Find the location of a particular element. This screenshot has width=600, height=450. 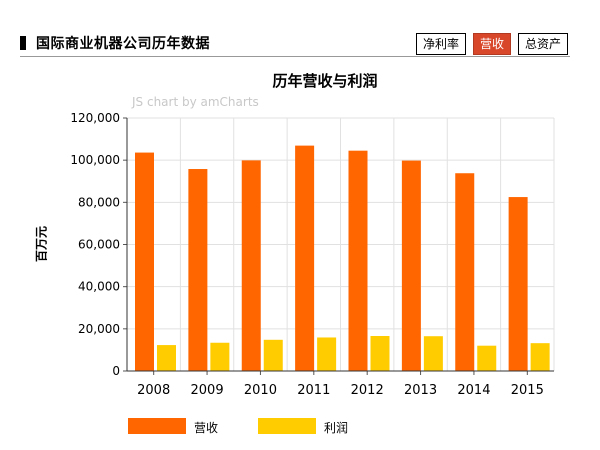

legend-swatch-profit is located at coordinates (287, 426).